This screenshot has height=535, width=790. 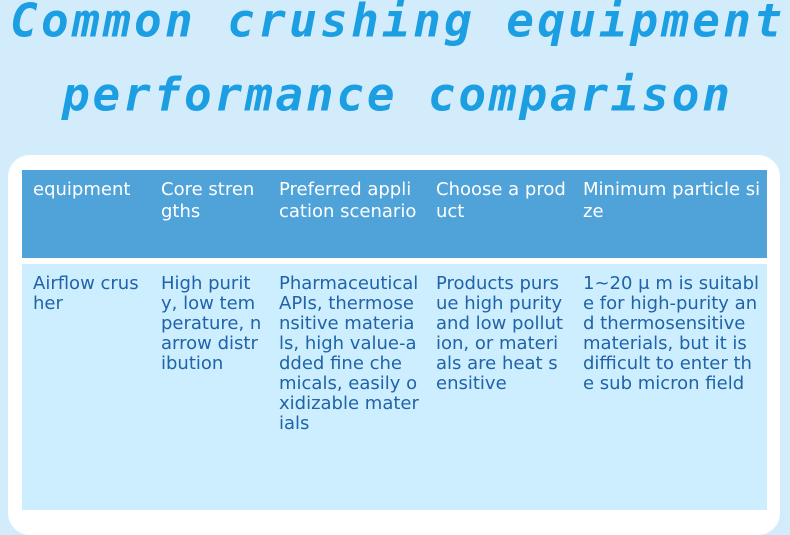 What do you see at coordinates (395, 95) in the screenshot?
I see `title-line: performance comparison` at bounding box center [395, 95].